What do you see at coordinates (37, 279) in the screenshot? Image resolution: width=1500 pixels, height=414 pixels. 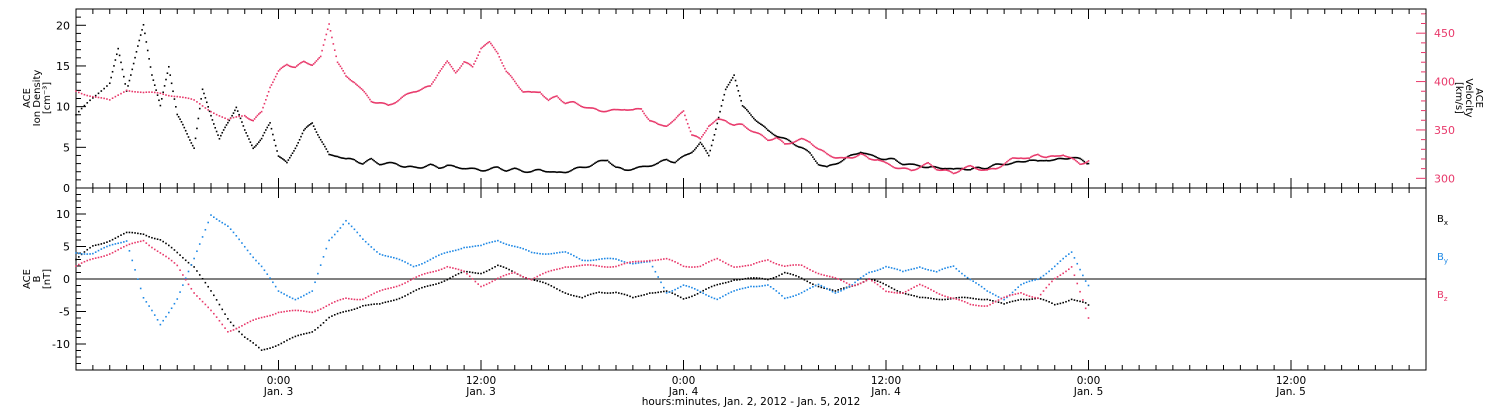 I see `bottom-left-ylabel: ACE B [nT]` at bounding box center [37, 279].